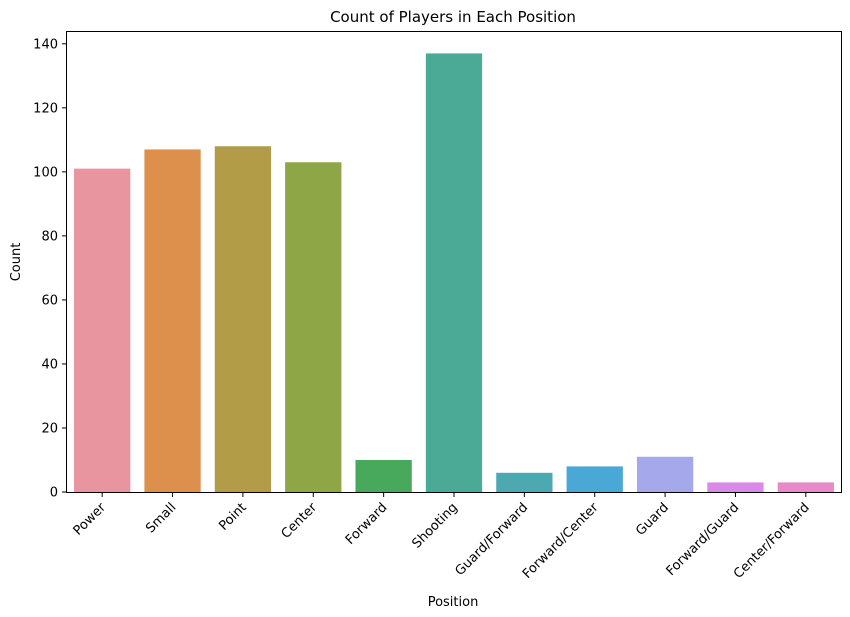 The image size is (850, 617). What do you see at coordinates (45, 172) in the screenshot?
I see `y-tick-label: 100` at bounding box center [45, 172].